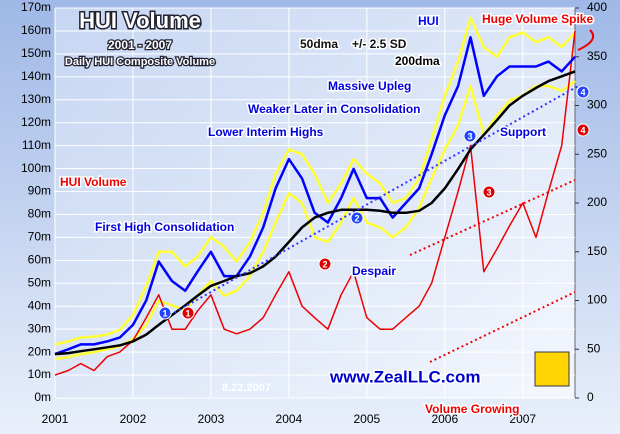 The width and height of the screenshot is (620, 434). I want to click on y2-tick-label: 200, so click(597, 202).